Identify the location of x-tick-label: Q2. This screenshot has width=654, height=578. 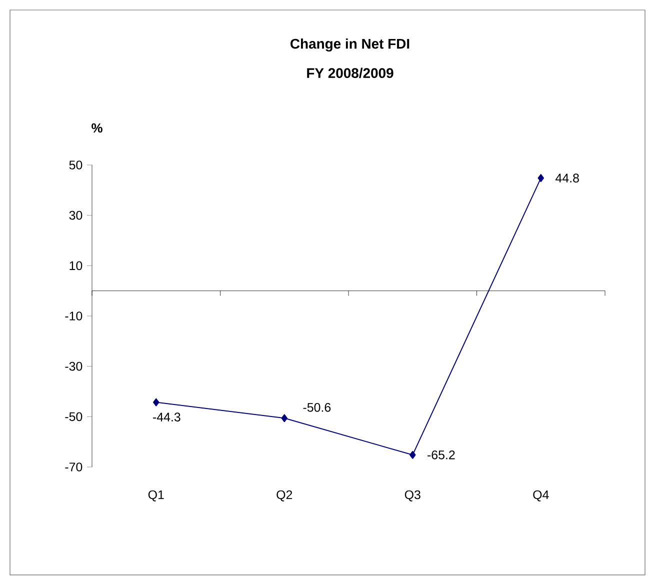
(284, 496).